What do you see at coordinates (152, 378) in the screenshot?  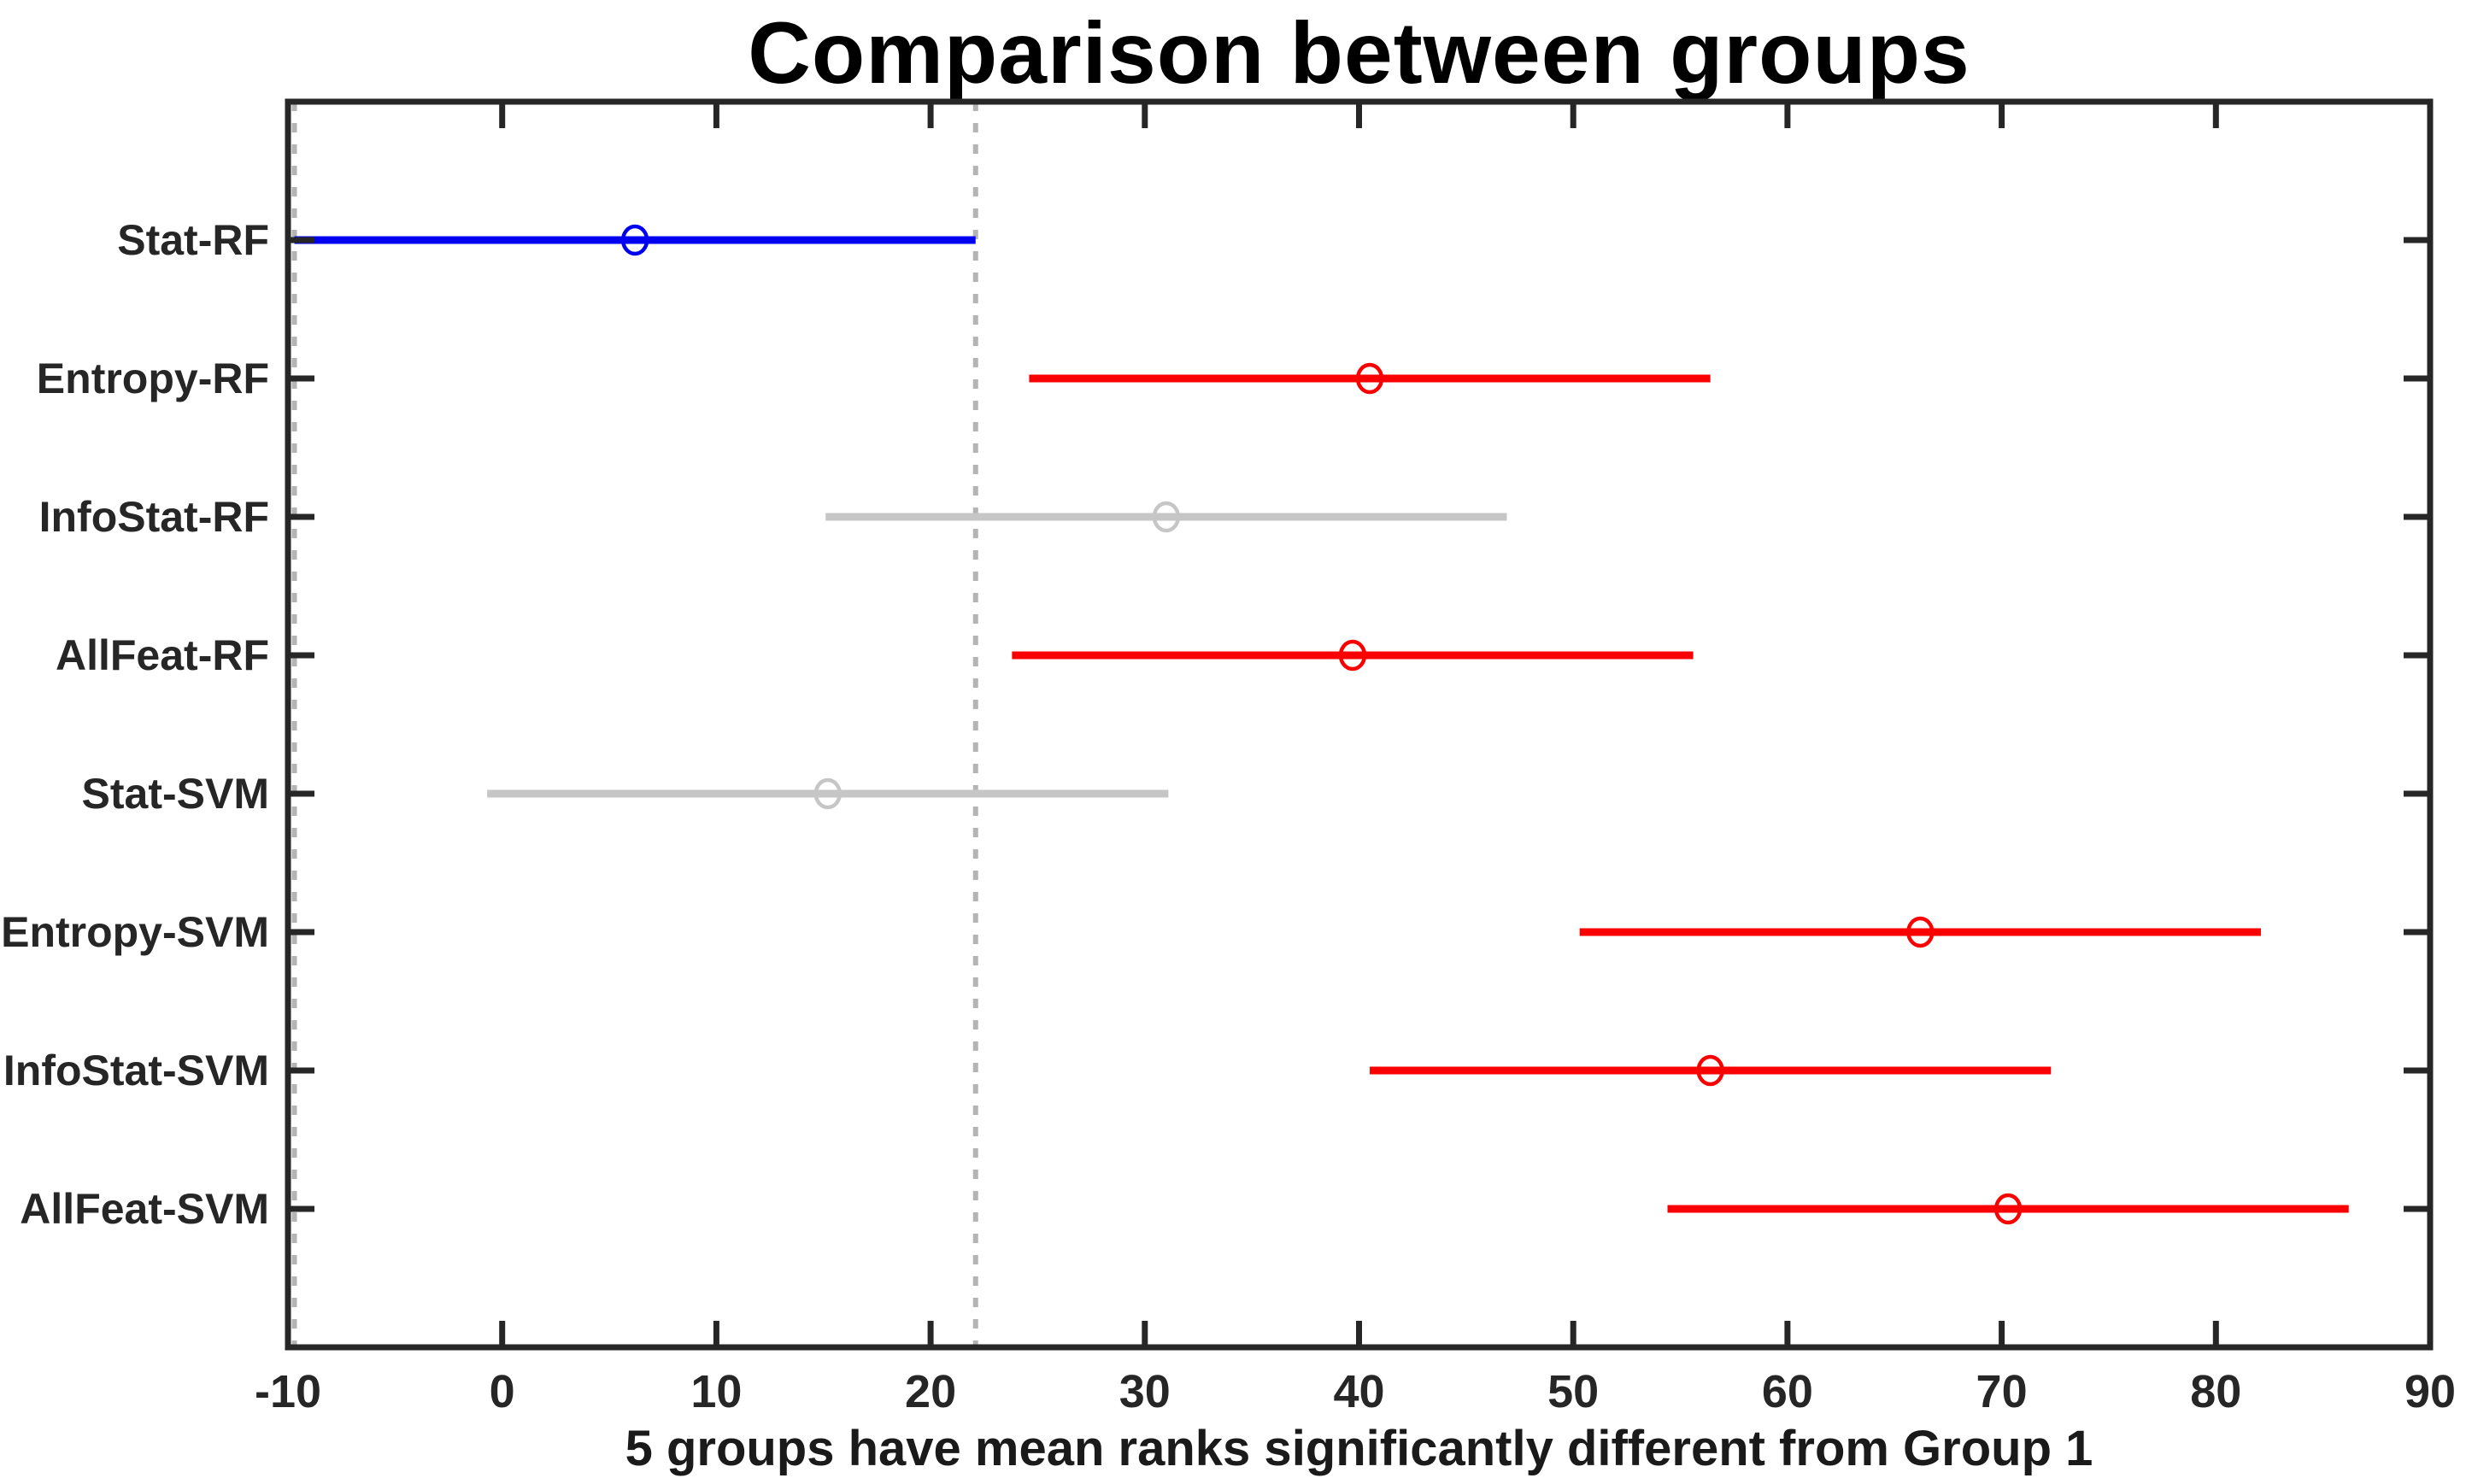 I see `y-axis-label-entropy-rf: Entropy-RF` at bounding box center [152, 378].